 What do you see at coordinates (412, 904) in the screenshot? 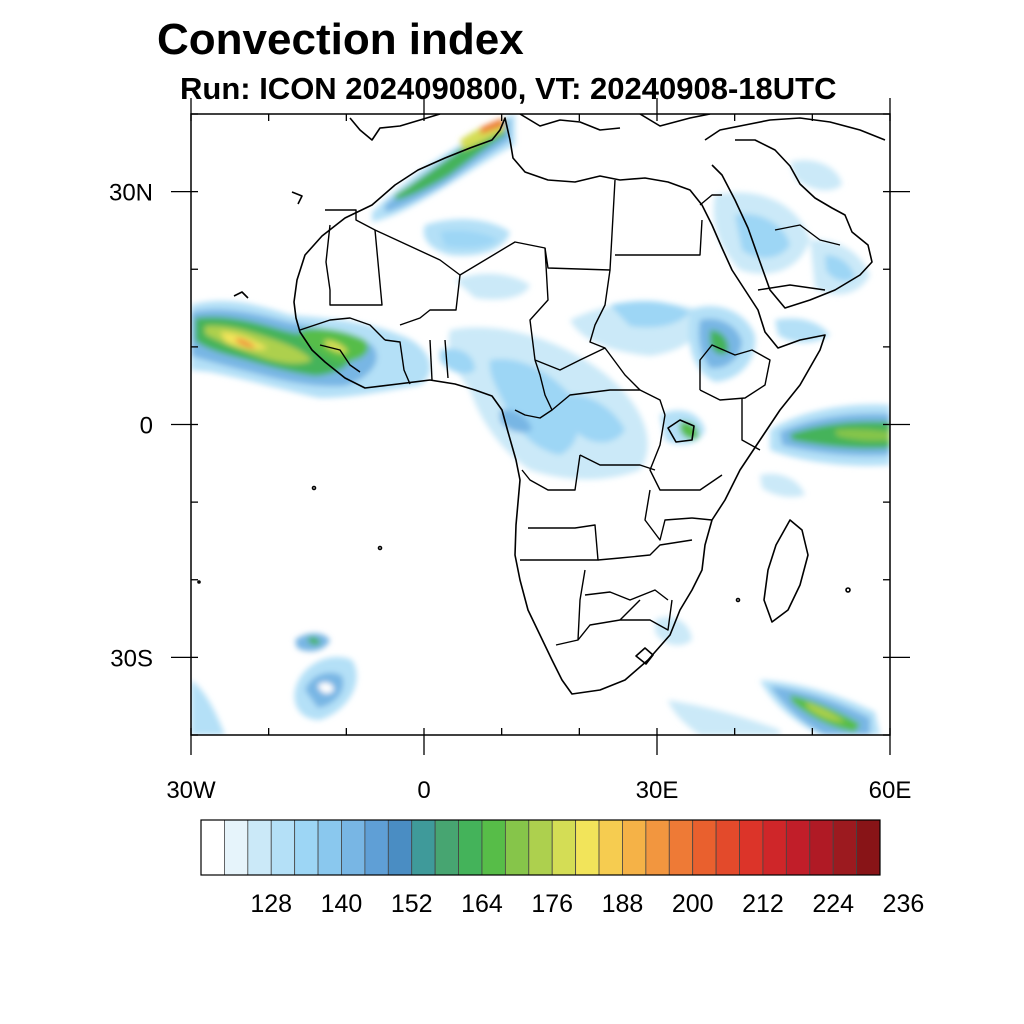
I see `colorbar-label: 152` at bounding box center [412, 904].